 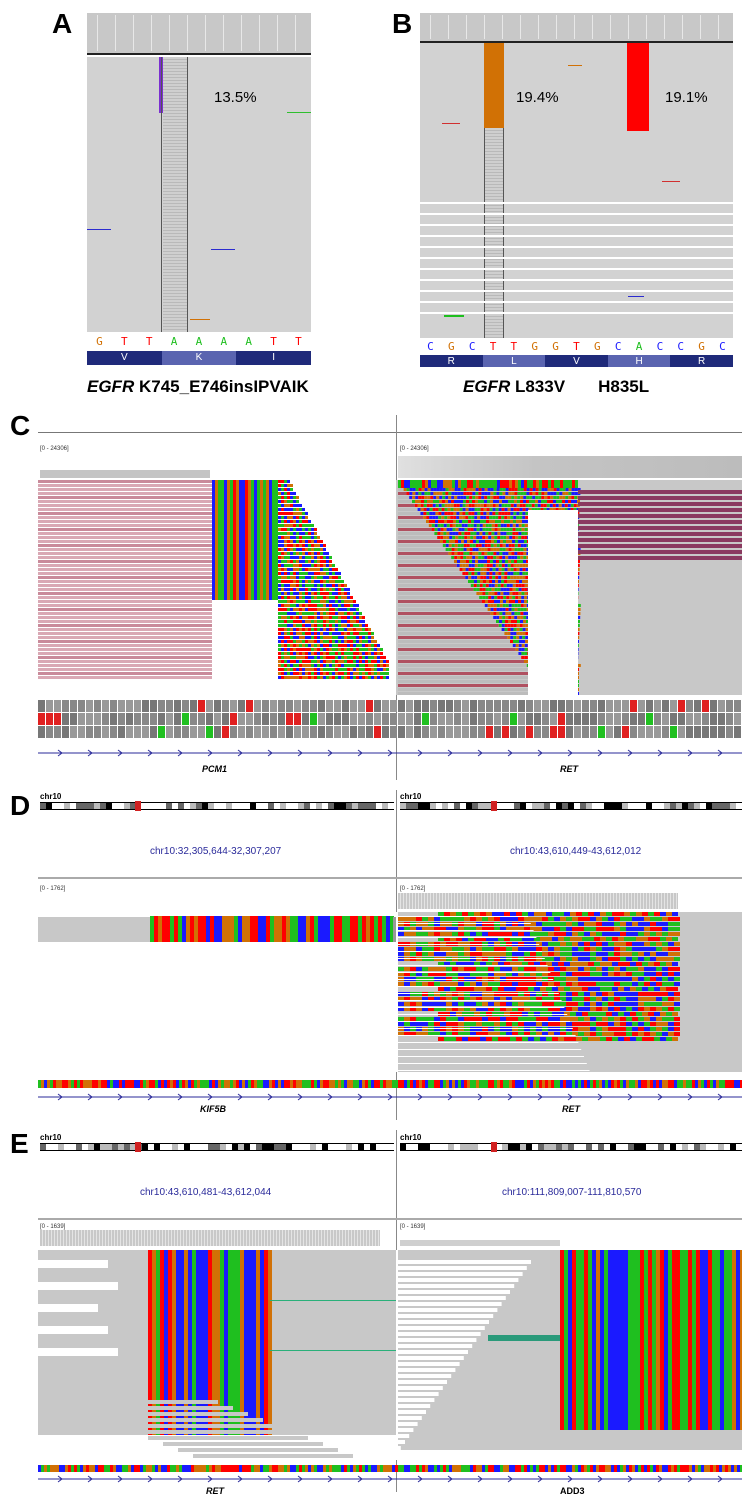 What do you see at coordinates (50, 796) in the screenshot?
I see `chromosome-label-d-left: chr10` at bounding box center [50, 796].